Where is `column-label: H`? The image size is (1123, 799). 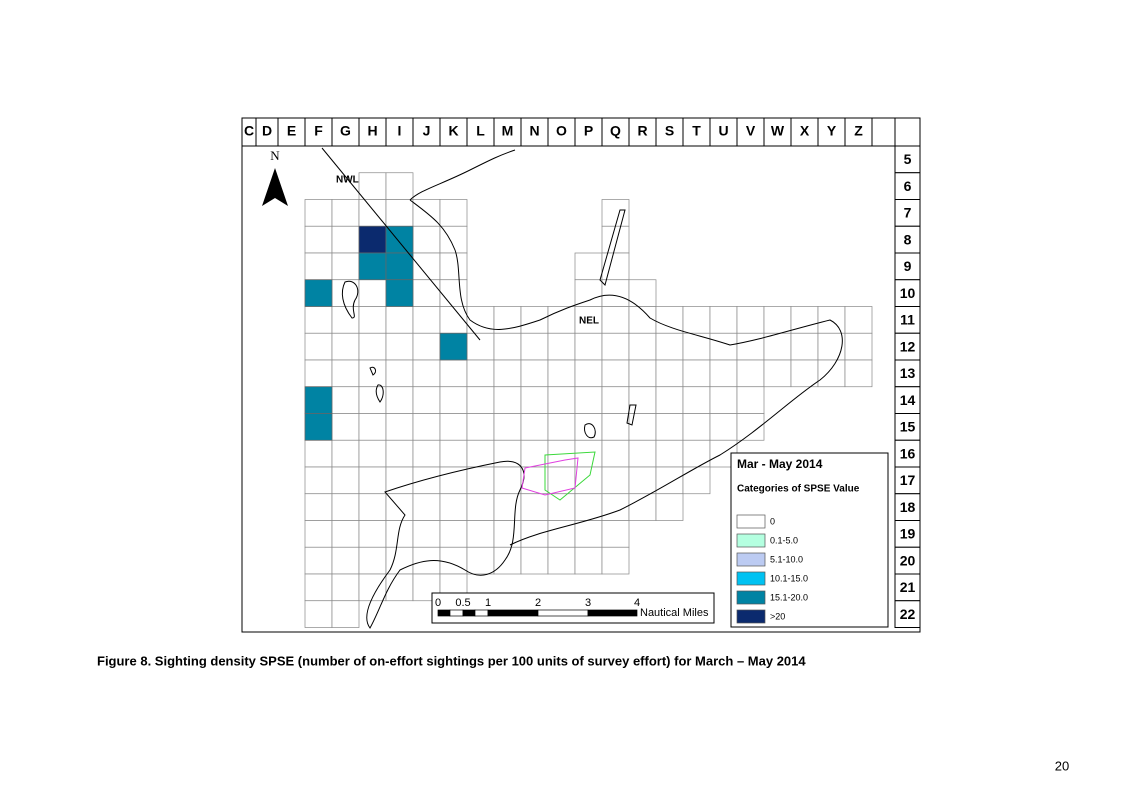
column-label: H is located at coordinates (372, 131).